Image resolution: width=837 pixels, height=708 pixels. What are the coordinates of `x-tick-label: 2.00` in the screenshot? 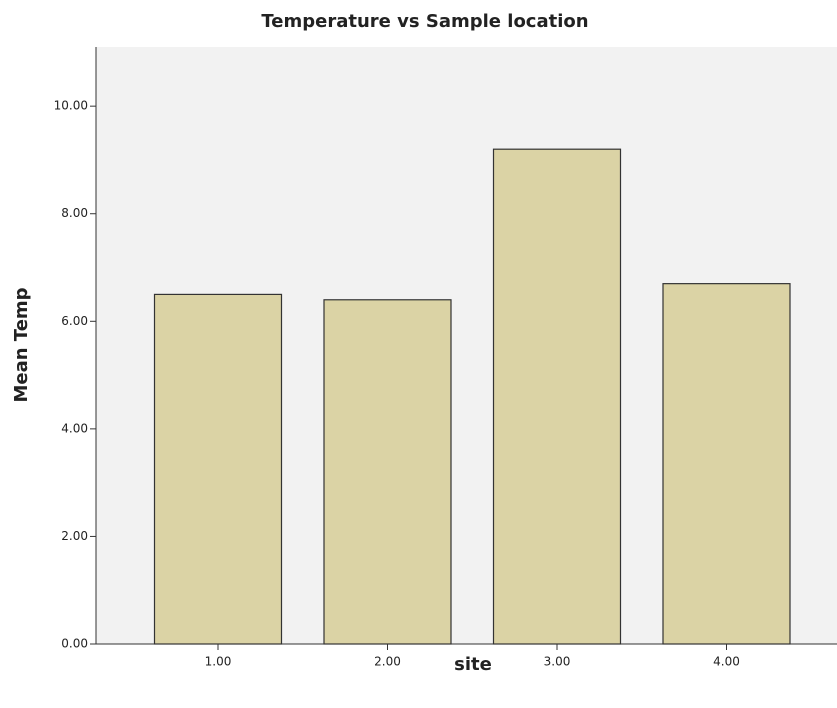 It's located at (387, 662).